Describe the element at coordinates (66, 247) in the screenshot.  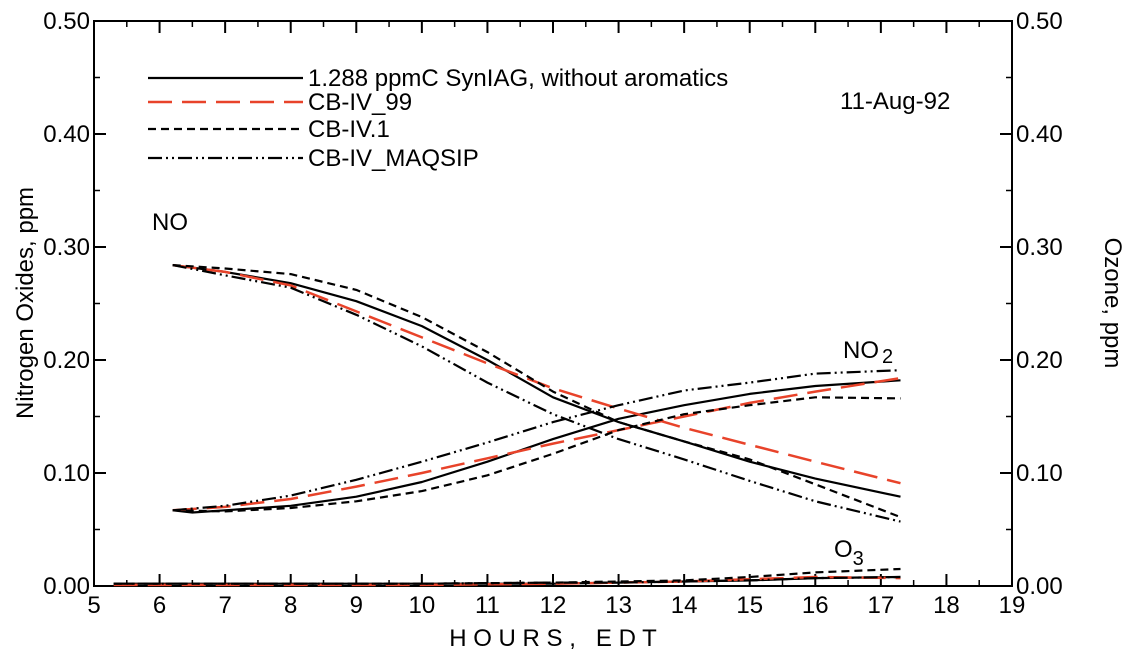
I see `y-tick-label-left: 0.30` at that location.